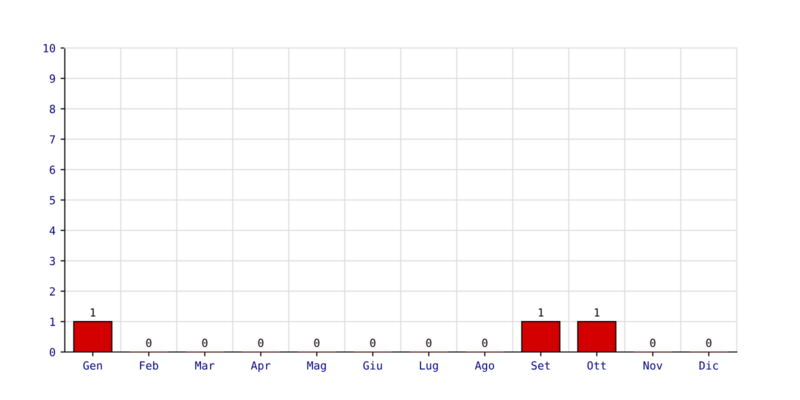  Describe the element at coordinates (260, 366) in the screenshot. I see `x-tick-label: Apr` at that location.